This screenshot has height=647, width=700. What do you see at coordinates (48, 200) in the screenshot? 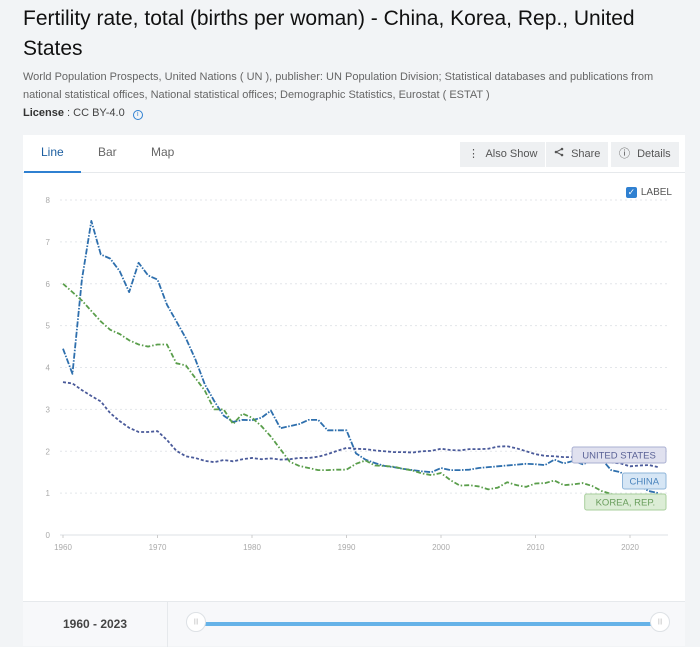
I see `y-tick-label: 8` at bounding box center [48, 200].